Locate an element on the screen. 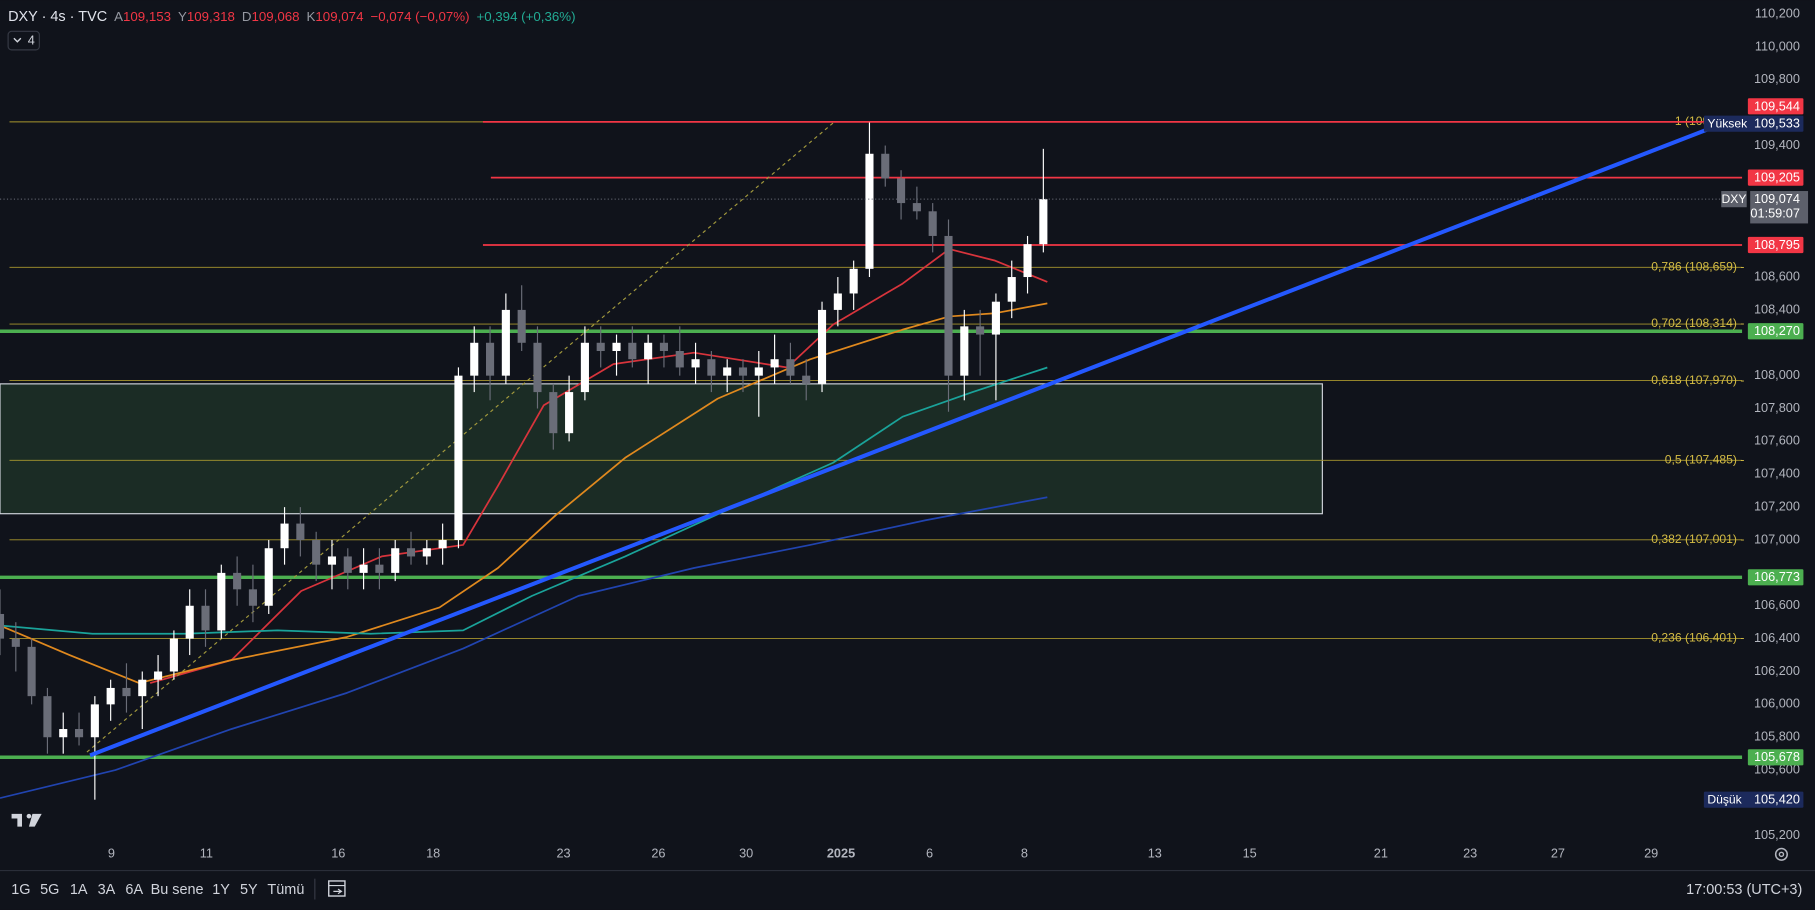  y-tick-label: 107,000 is located at coordinates (1777, 538).